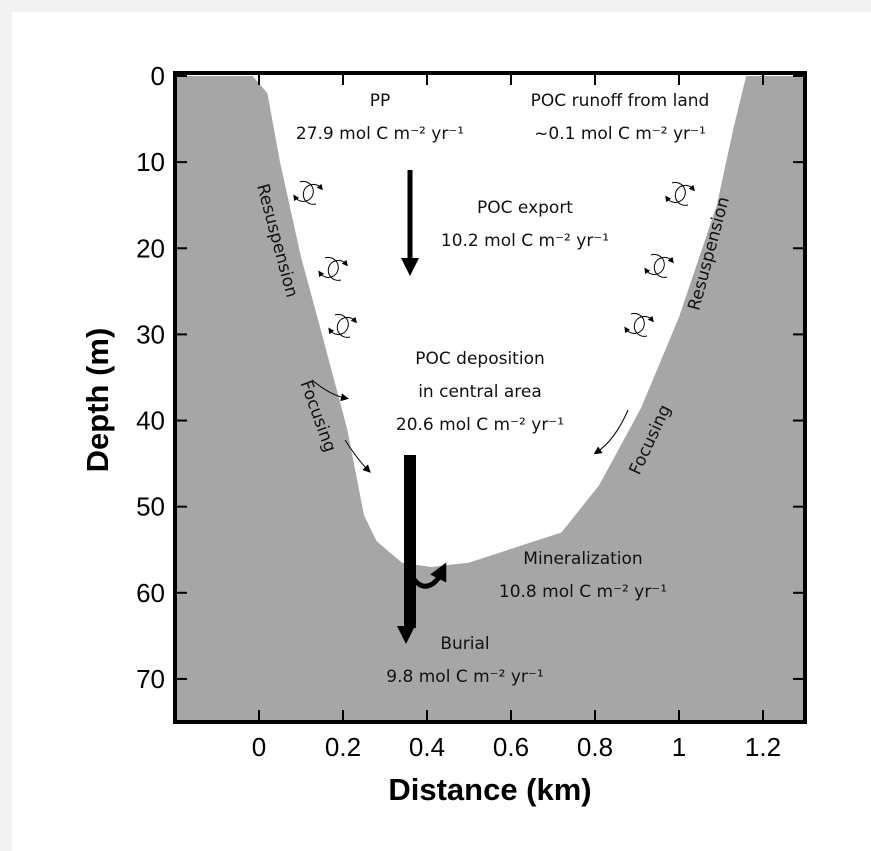 The width and height of the screenshot is (871, 851). Describe the element at coordinates (150, 248) in the screenshot. I see `y-tick-label: 20` at that location.